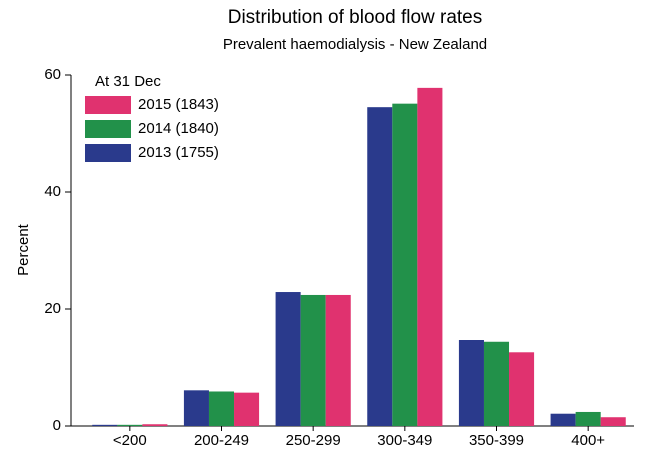 The image size is (651, 459). Describe the element at coordinates (221, 440) in the screenshot. I see `x-tick-label: 200-249` at that location.